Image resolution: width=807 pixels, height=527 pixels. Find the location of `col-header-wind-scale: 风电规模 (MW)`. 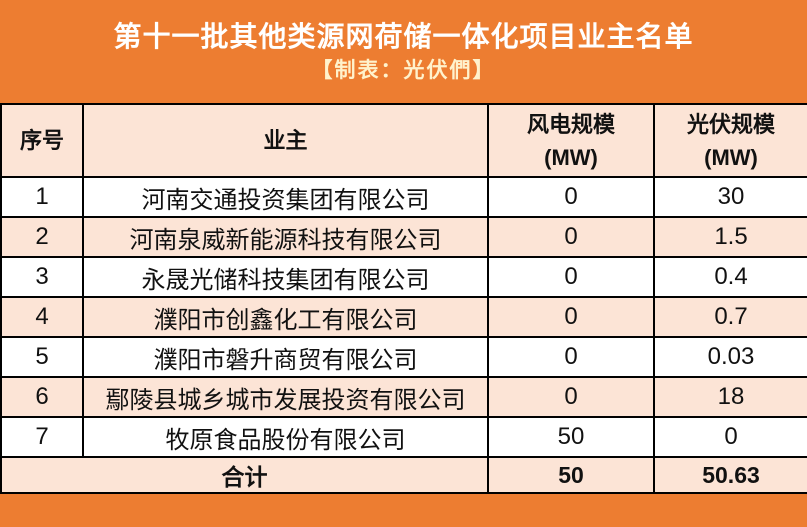

col-header-wind-scale: 风电规模 (MW) is located at coordinates (571, 140).